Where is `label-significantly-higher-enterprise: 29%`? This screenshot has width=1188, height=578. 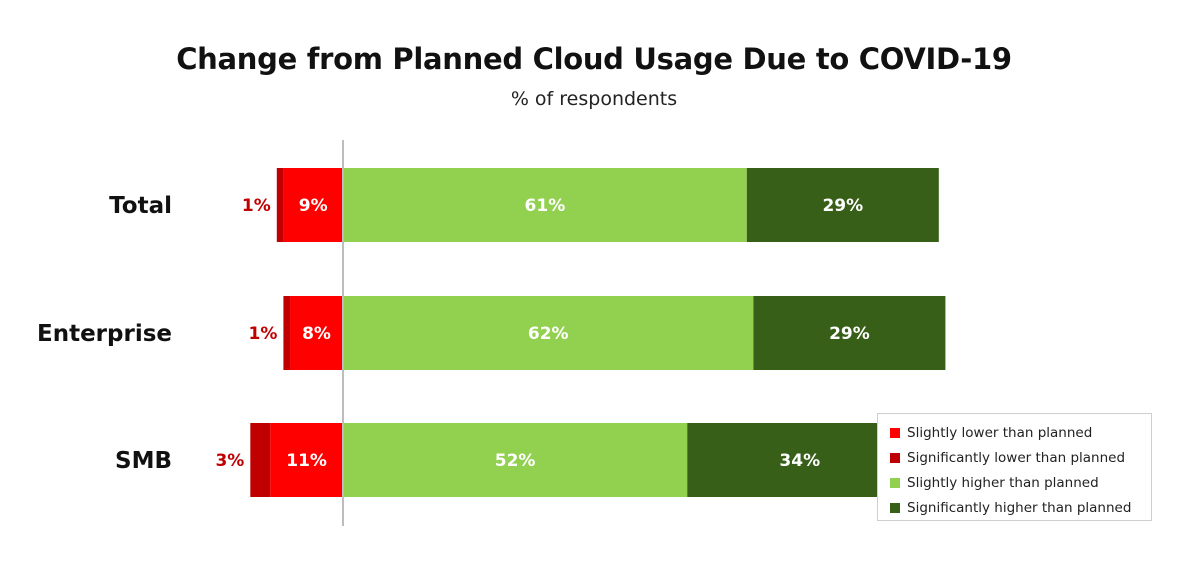 label-significantly-higher-enterprise: 29% is located at coordinates (849, 334).